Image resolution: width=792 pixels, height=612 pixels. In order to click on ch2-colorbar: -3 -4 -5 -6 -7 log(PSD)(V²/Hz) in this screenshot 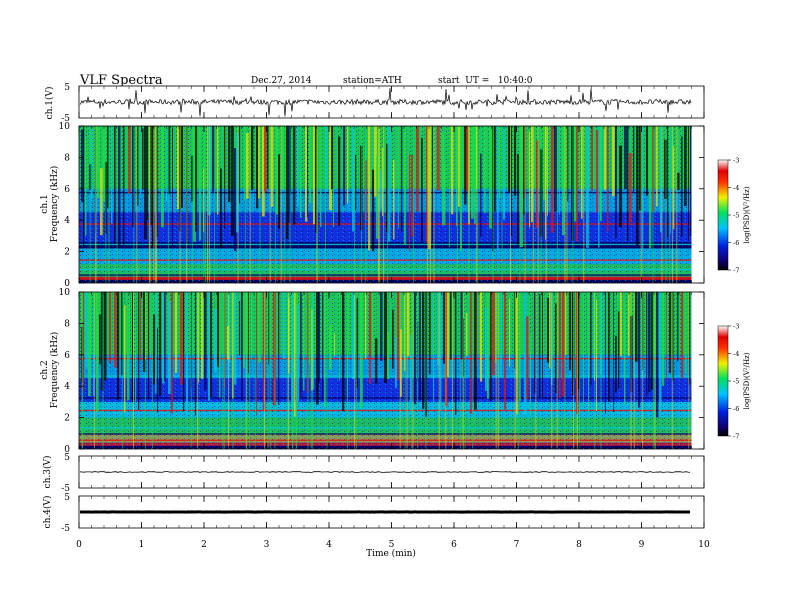, I will do `click(734, 382)`.